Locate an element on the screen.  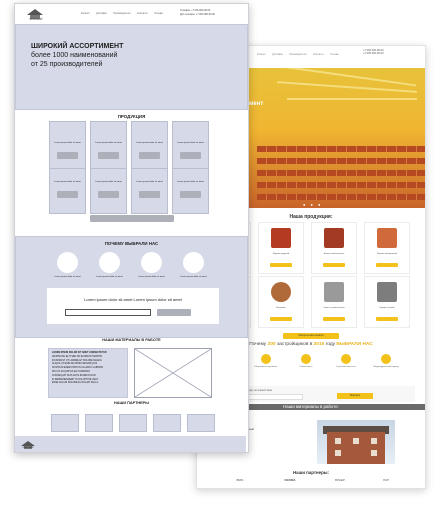
design-product-card: Блоки газобетонные is located at coordinates (334, 248).